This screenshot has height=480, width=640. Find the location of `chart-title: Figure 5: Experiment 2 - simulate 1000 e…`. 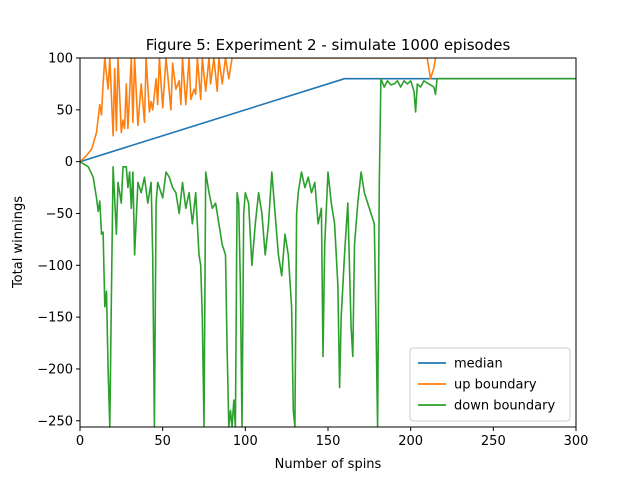

chart-title: Figure 5: Experiment 2 - simulate 1000 e… is located at coordinates (328, 45).